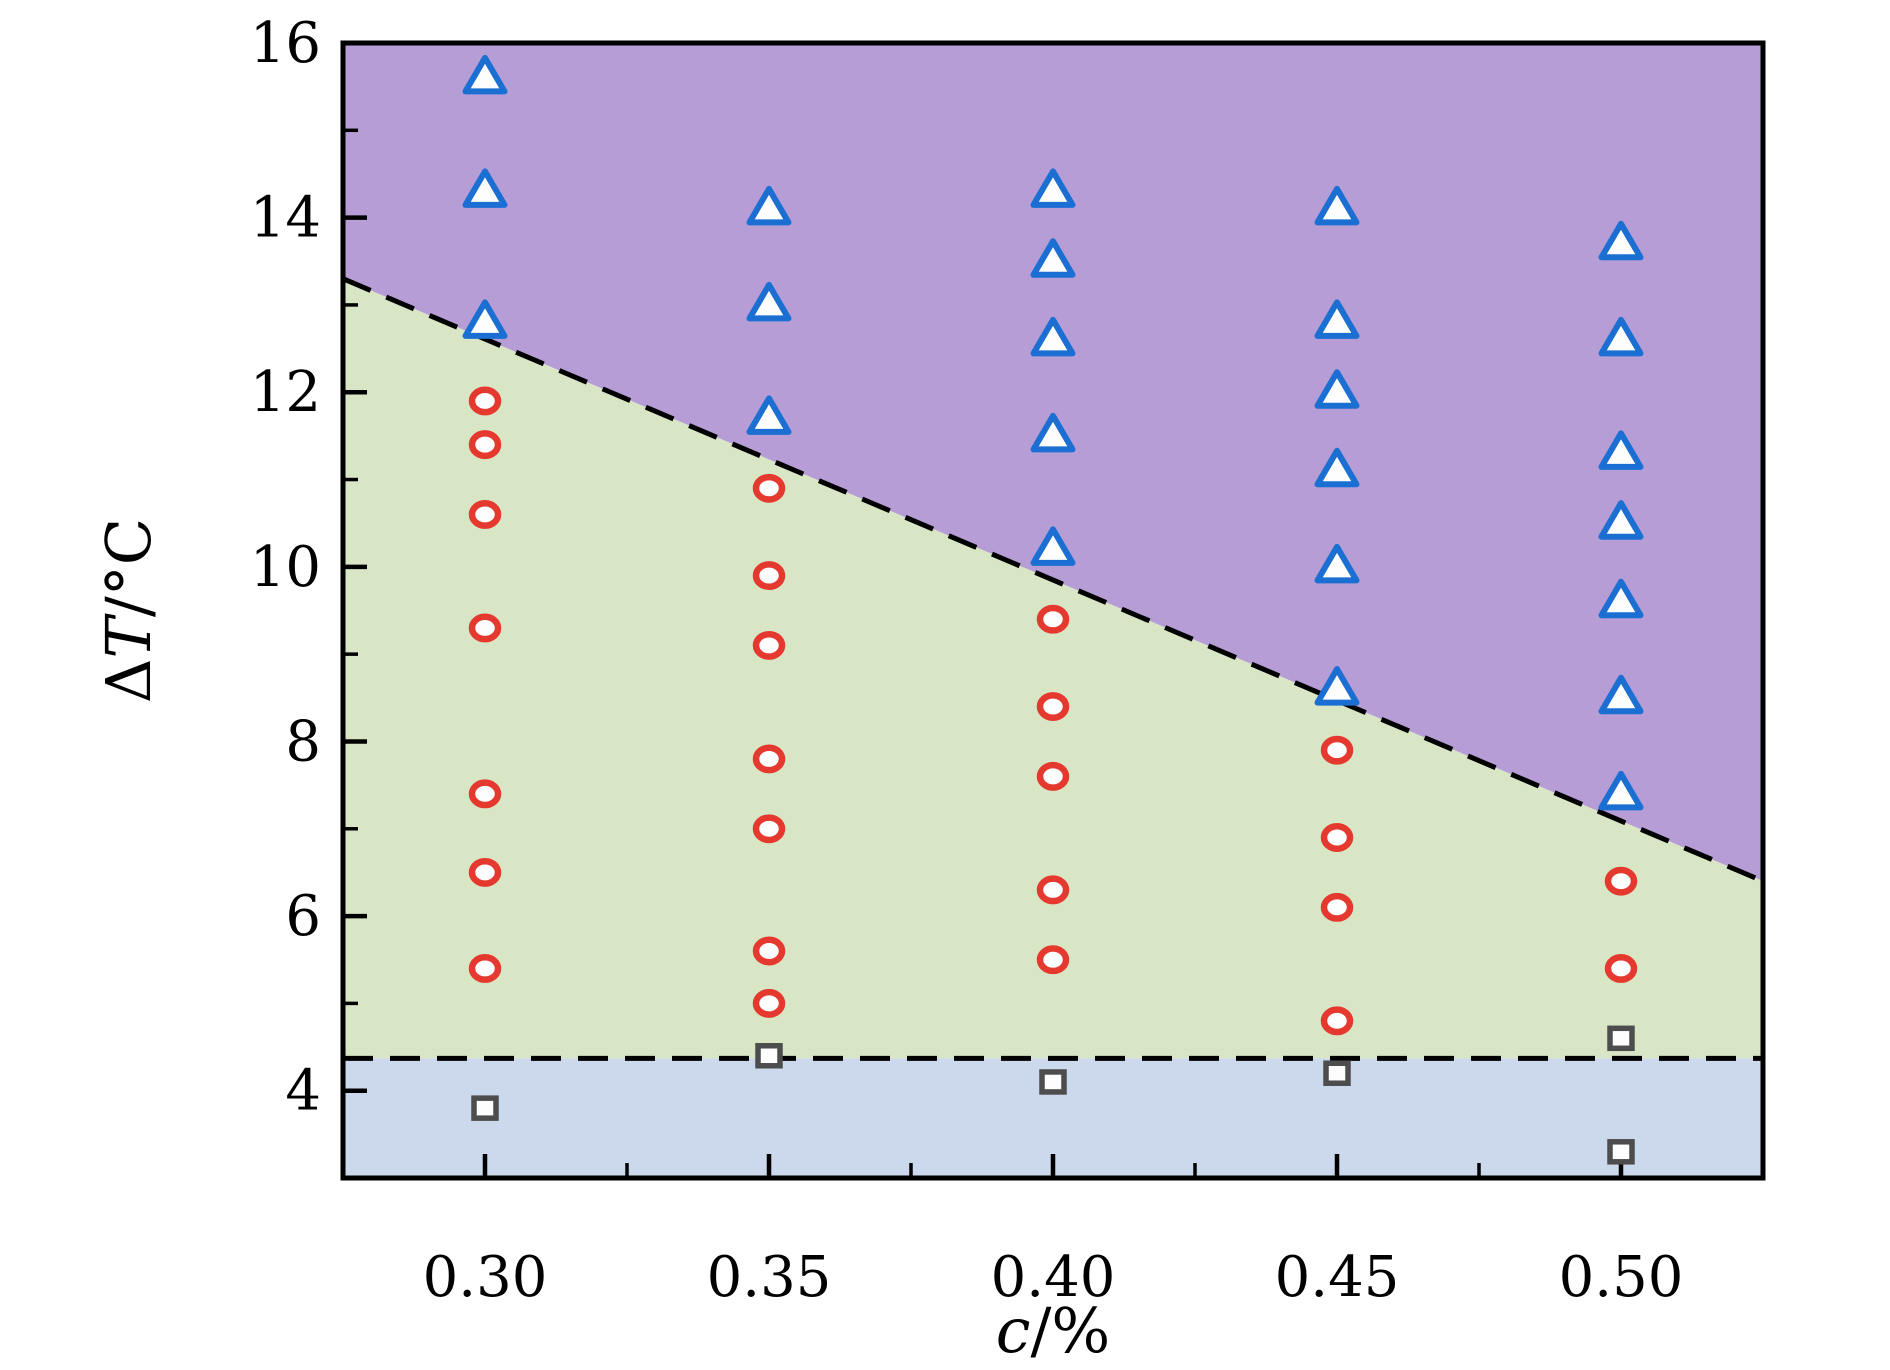 The image size is (1890, 1370). What do you see at coordinates (1337, 1277) in the screenshot?
I see `x-tick-label: 0.45` at bounding box center [1337, 1277].